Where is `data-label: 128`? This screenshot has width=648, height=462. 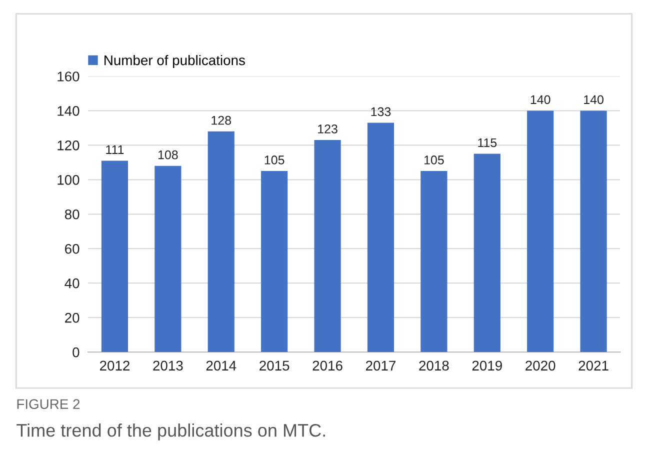 data-label: 128 is located at coordinates (222, 120).